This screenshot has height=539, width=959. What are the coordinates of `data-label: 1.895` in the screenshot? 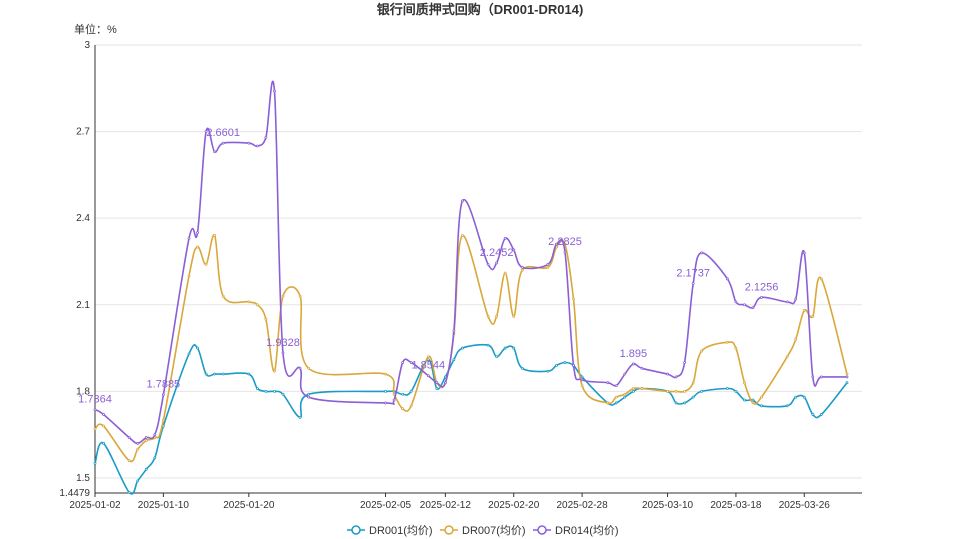 It's located at (634, 354).